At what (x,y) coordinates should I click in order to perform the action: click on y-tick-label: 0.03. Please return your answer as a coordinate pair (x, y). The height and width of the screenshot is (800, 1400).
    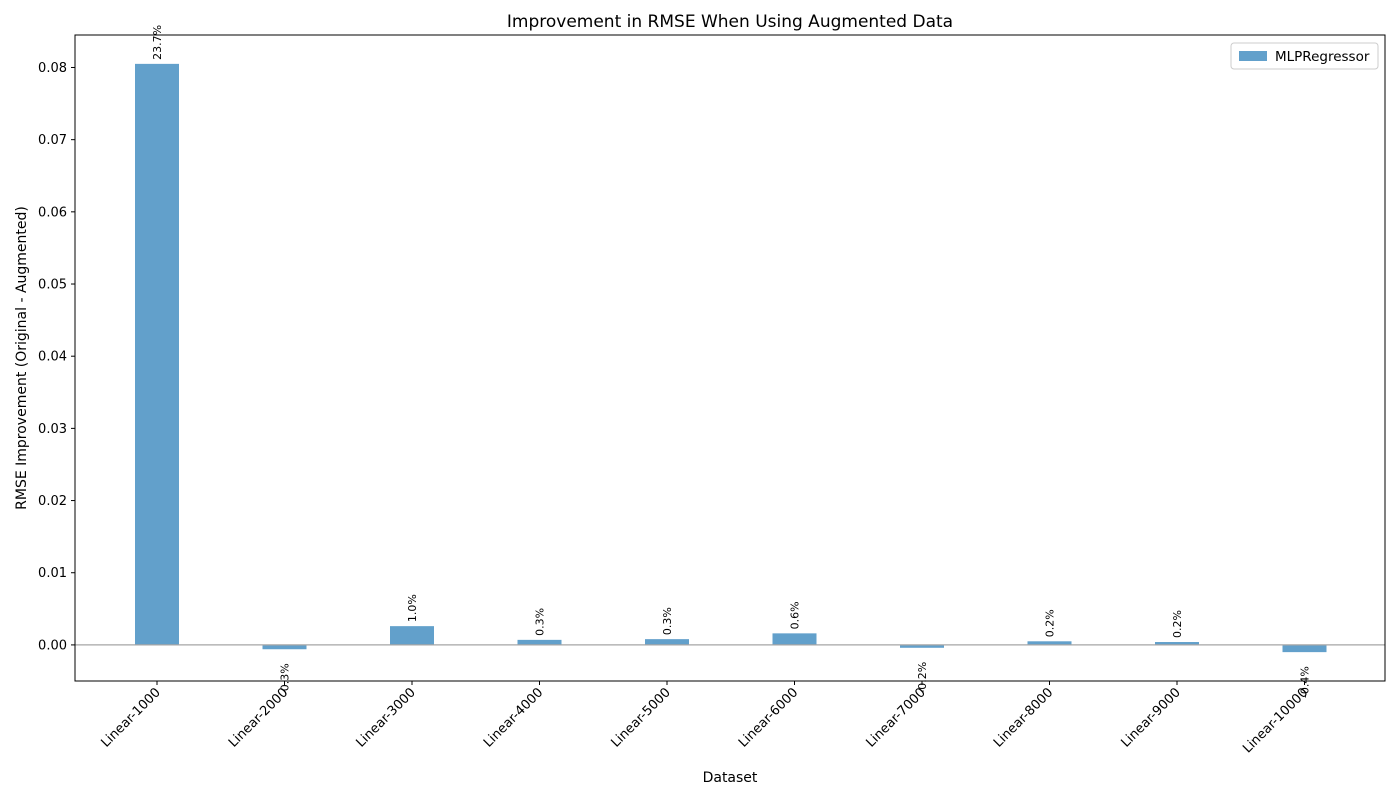
    Looking at the image, I should click on (52, 429).